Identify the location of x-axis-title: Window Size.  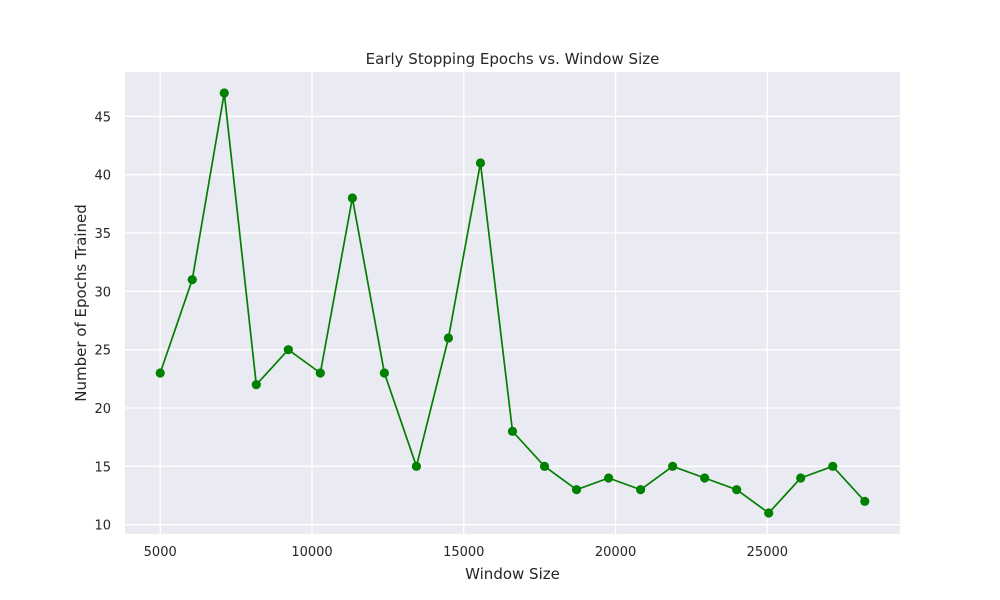
(512, 574).